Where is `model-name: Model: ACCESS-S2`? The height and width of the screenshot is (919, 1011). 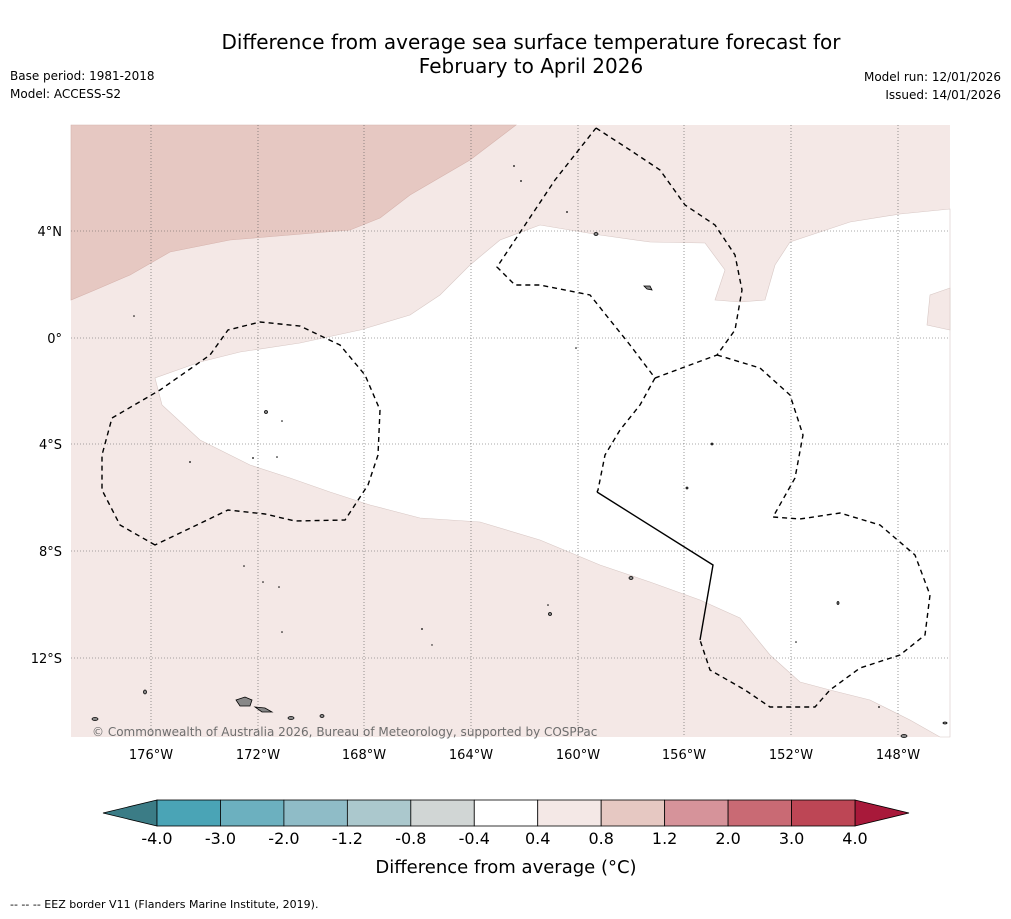 model-name: Model: ACCESS-S2 is located at coordinates (66, 94).